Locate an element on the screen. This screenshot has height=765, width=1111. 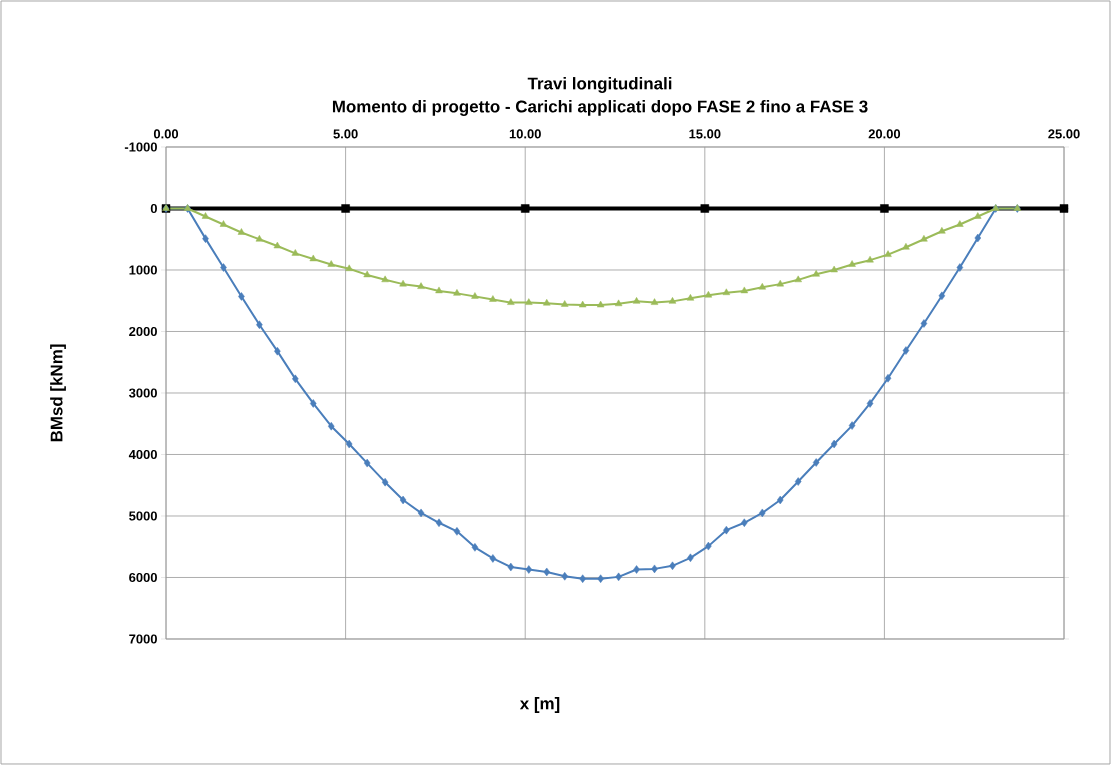
x-axis-title: x [m] is located at coordinates (539, 705).